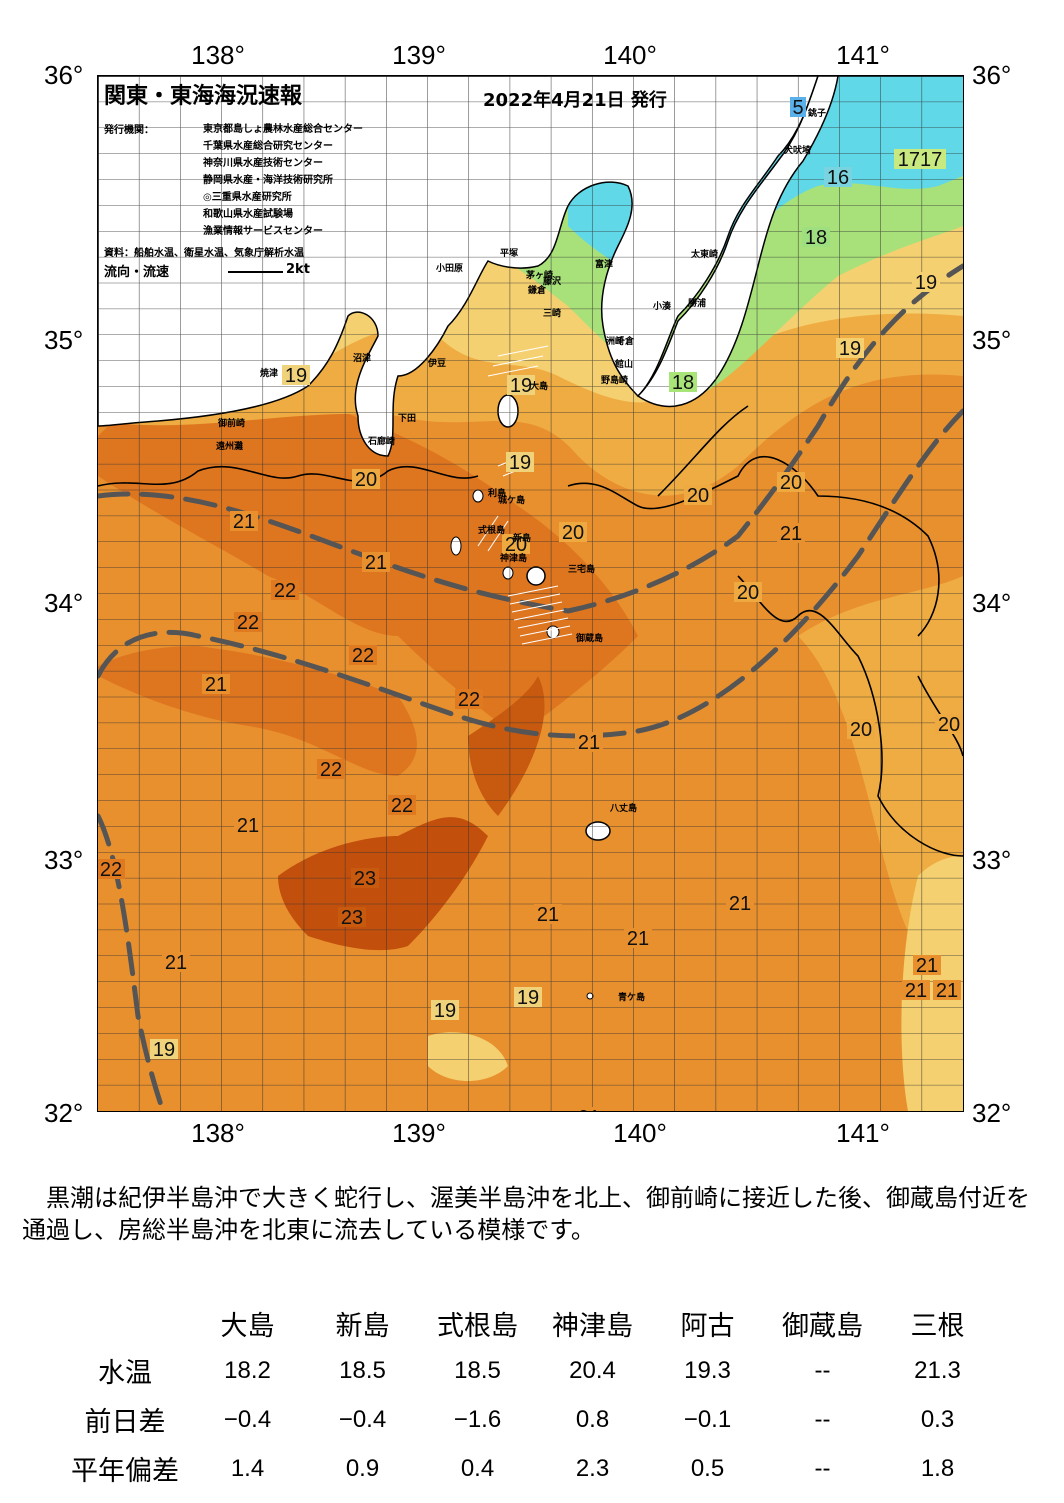  What do you see at coordinates (937, 1370) in the screenshot?
I see `table-cell: 21.3` at bounding box center [937, 1370].